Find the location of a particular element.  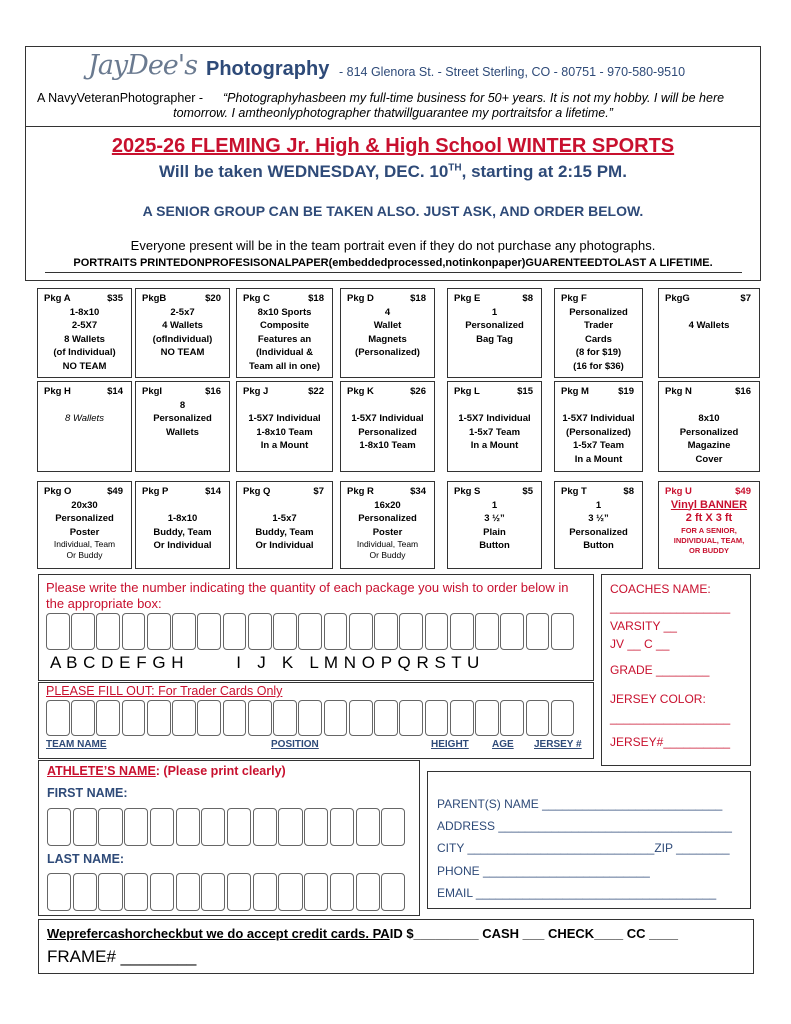

package-name: Pkg R is located at coordinates (360, 491).